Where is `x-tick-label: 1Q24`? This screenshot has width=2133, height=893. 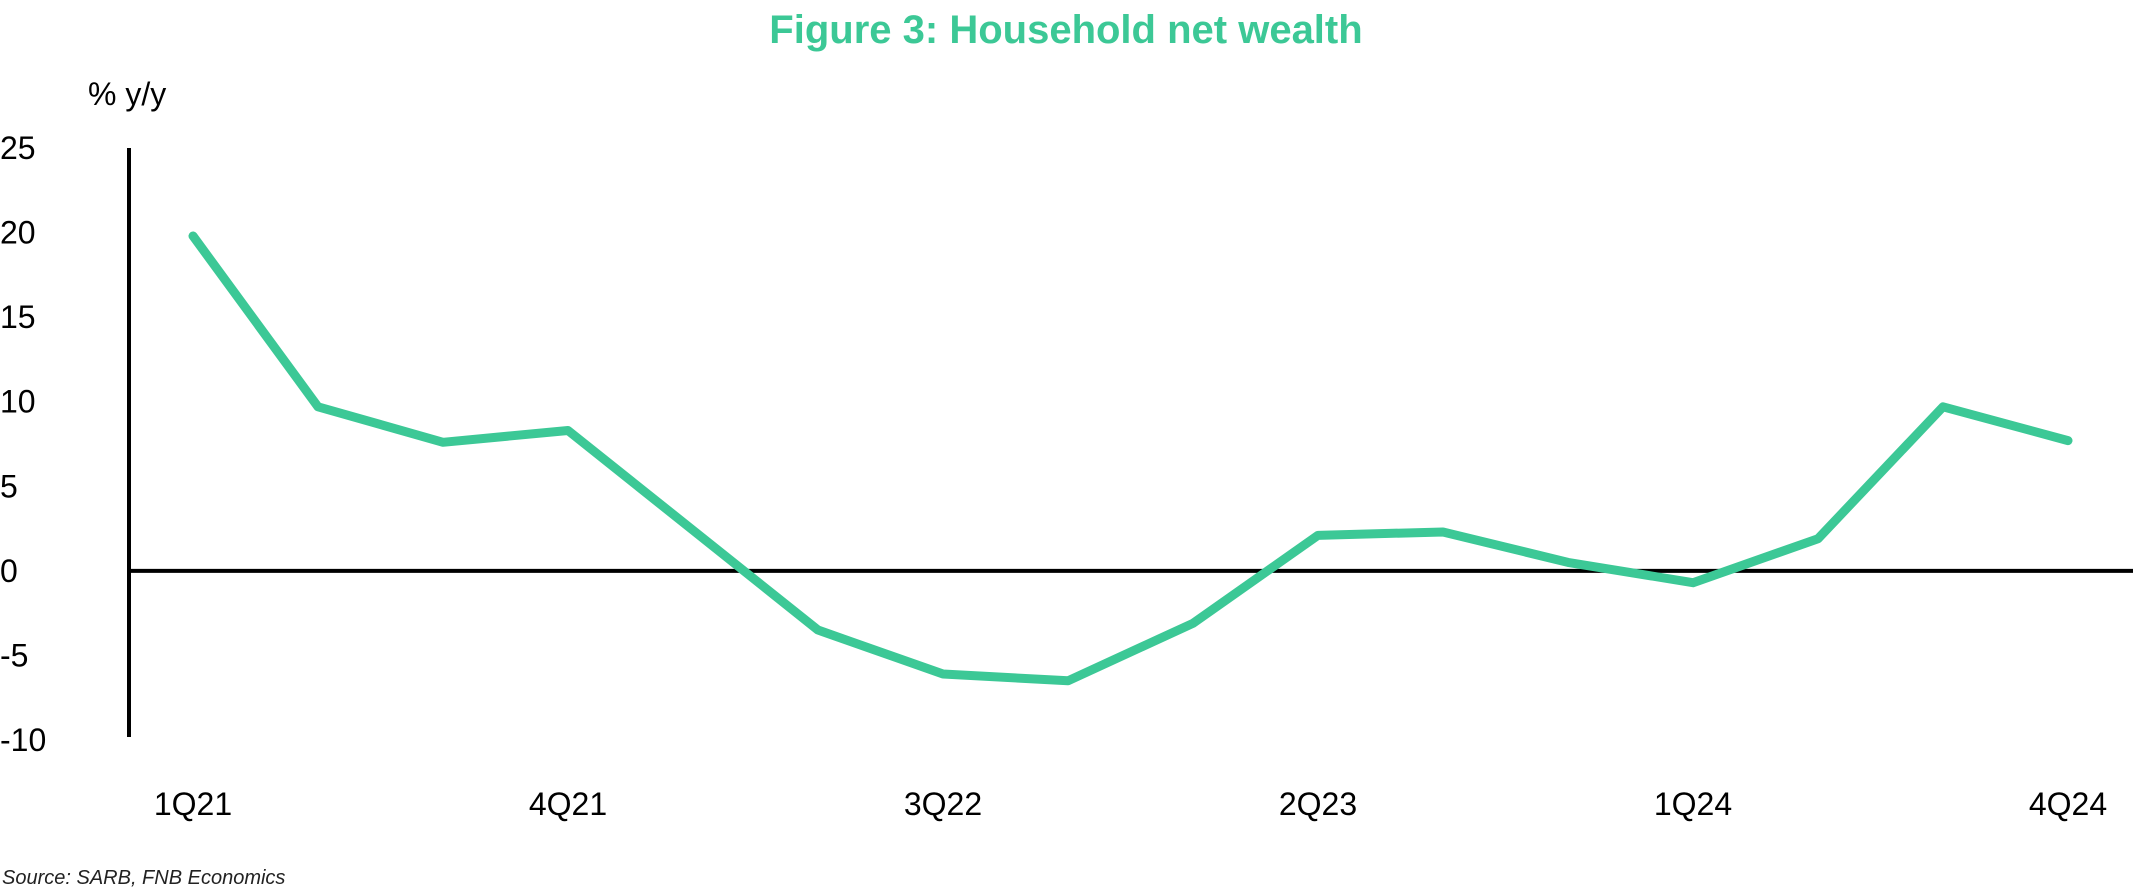 x-tick-label: 1Q24 is located at coordinates (1693, 804).